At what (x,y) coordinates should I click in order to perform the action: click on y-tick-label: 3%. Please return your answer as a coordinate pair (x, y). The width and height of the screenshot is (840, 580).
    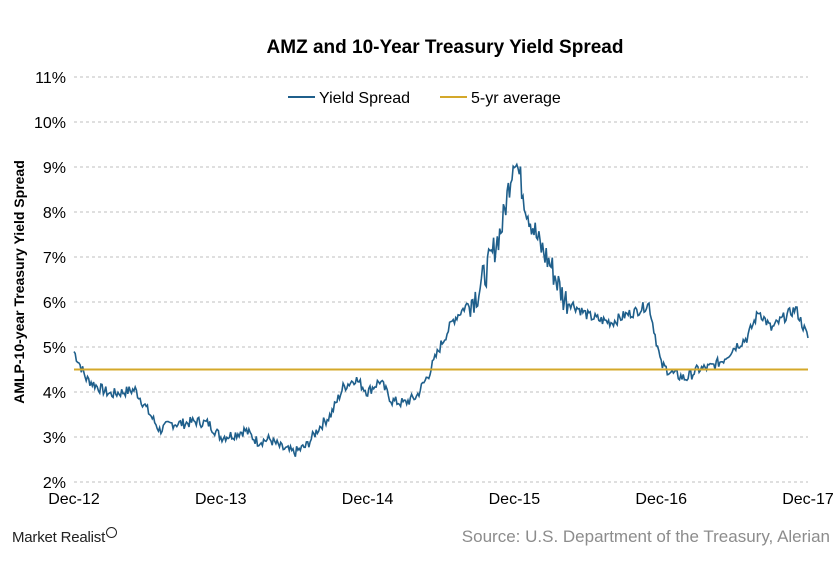
    Looking at the image, I should click on (54, 438).